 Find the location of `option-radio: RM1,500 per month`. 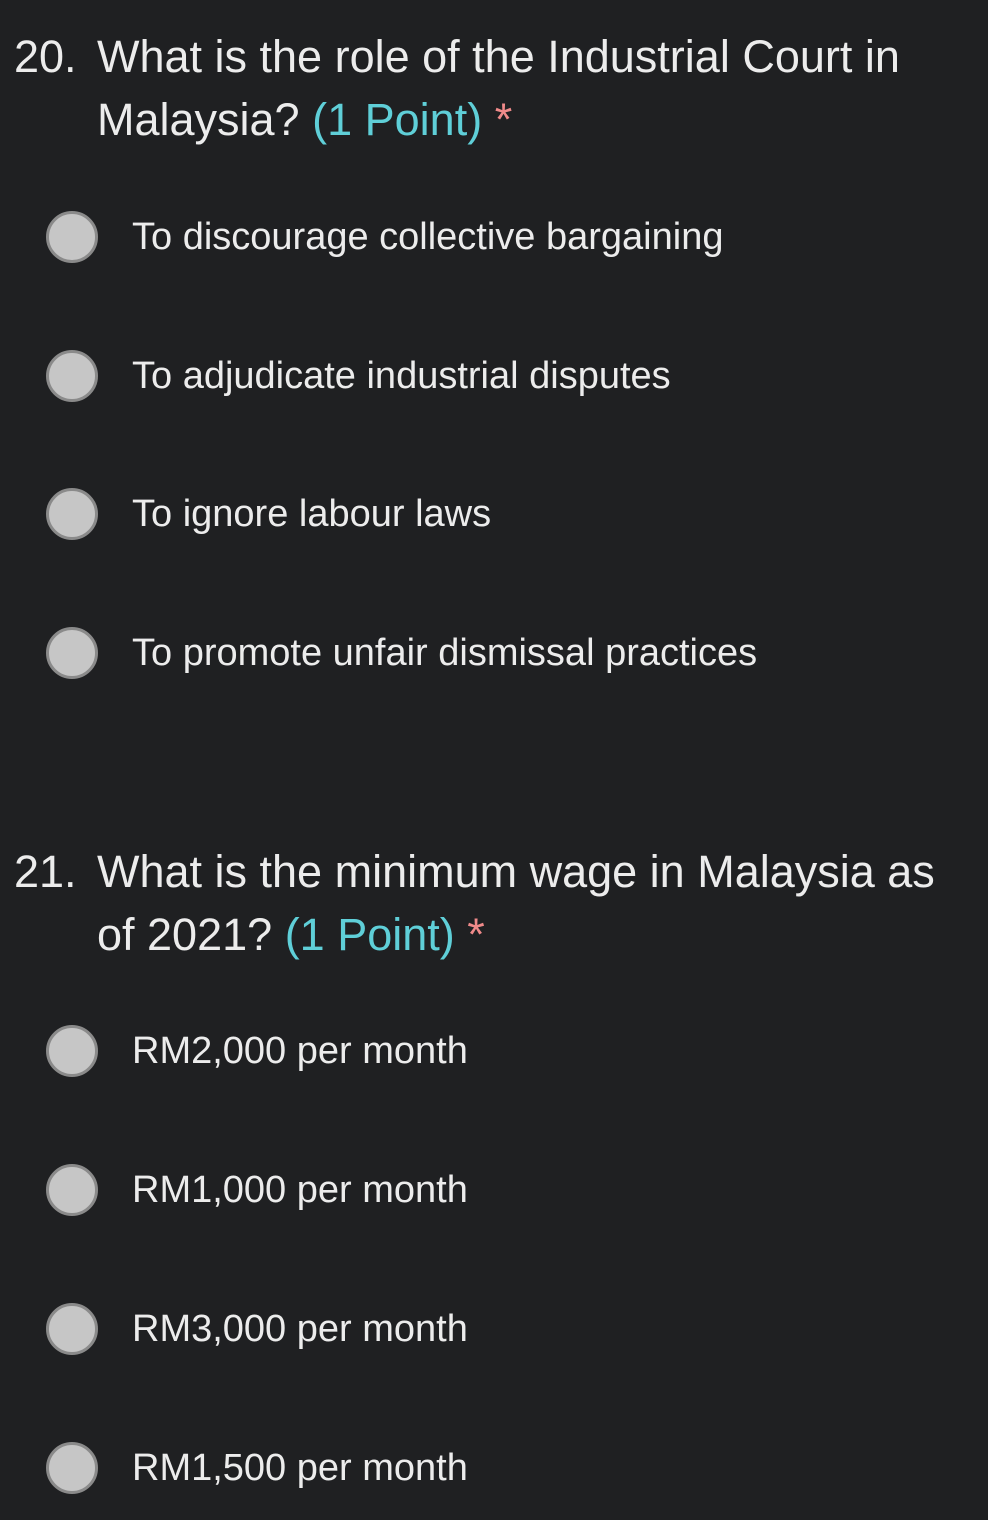

option-radio: RM1,500 per month is located at coordinates (257, 1468).